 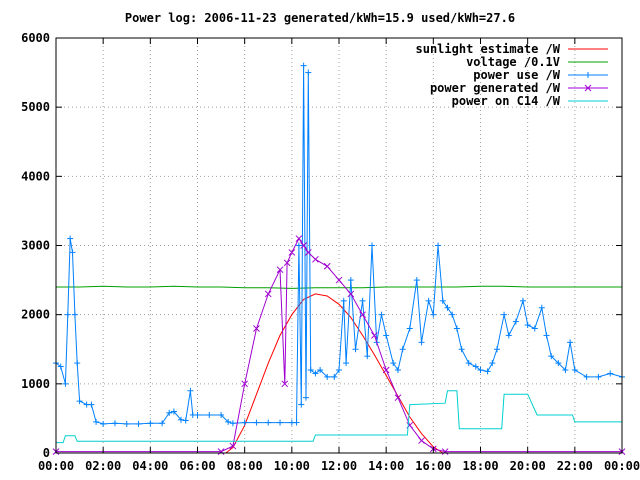 I want to click on legend-marker, so click(x=588, y=88).